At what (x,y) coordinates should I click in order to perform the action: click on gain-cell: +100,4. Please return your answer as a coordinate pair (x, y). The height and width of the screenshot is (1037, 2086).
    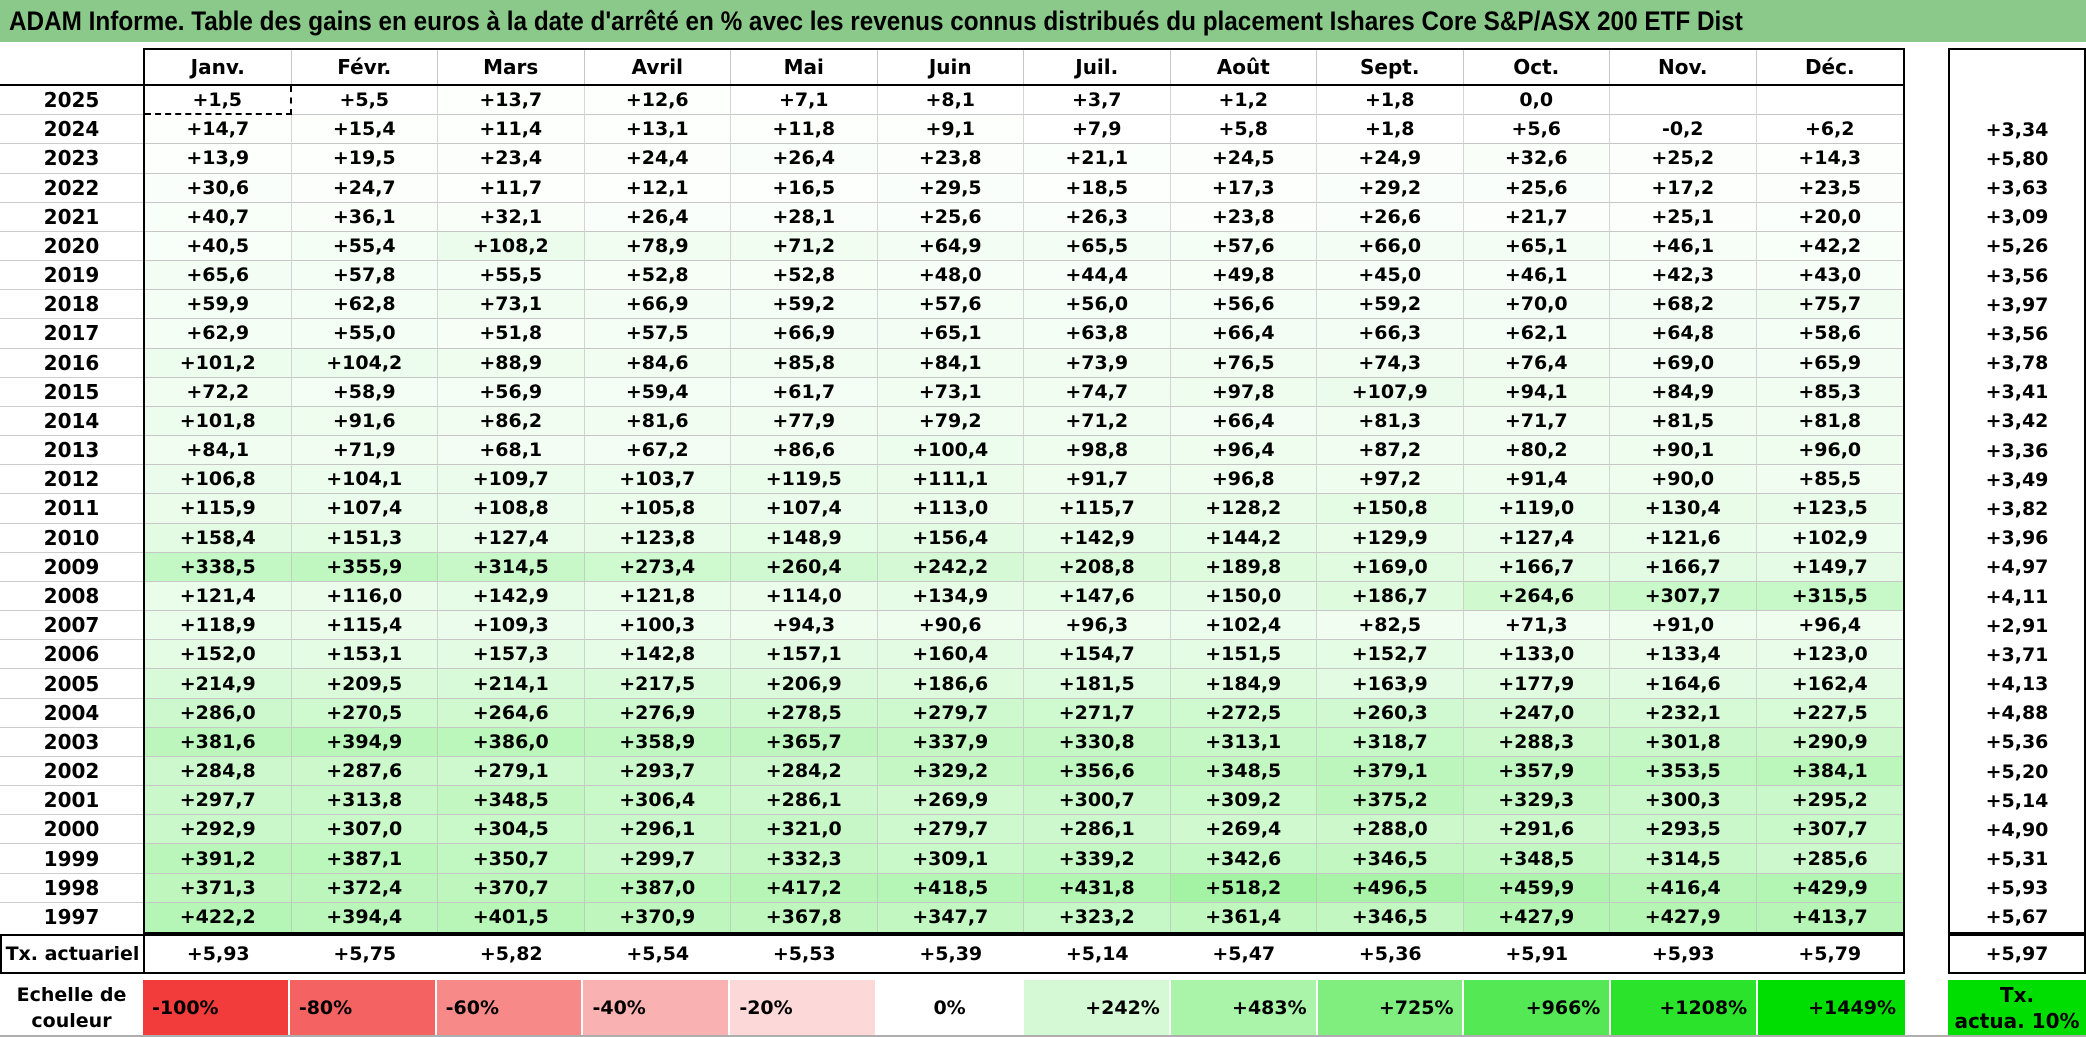
    Looking at the image, I should click on (950, 451).